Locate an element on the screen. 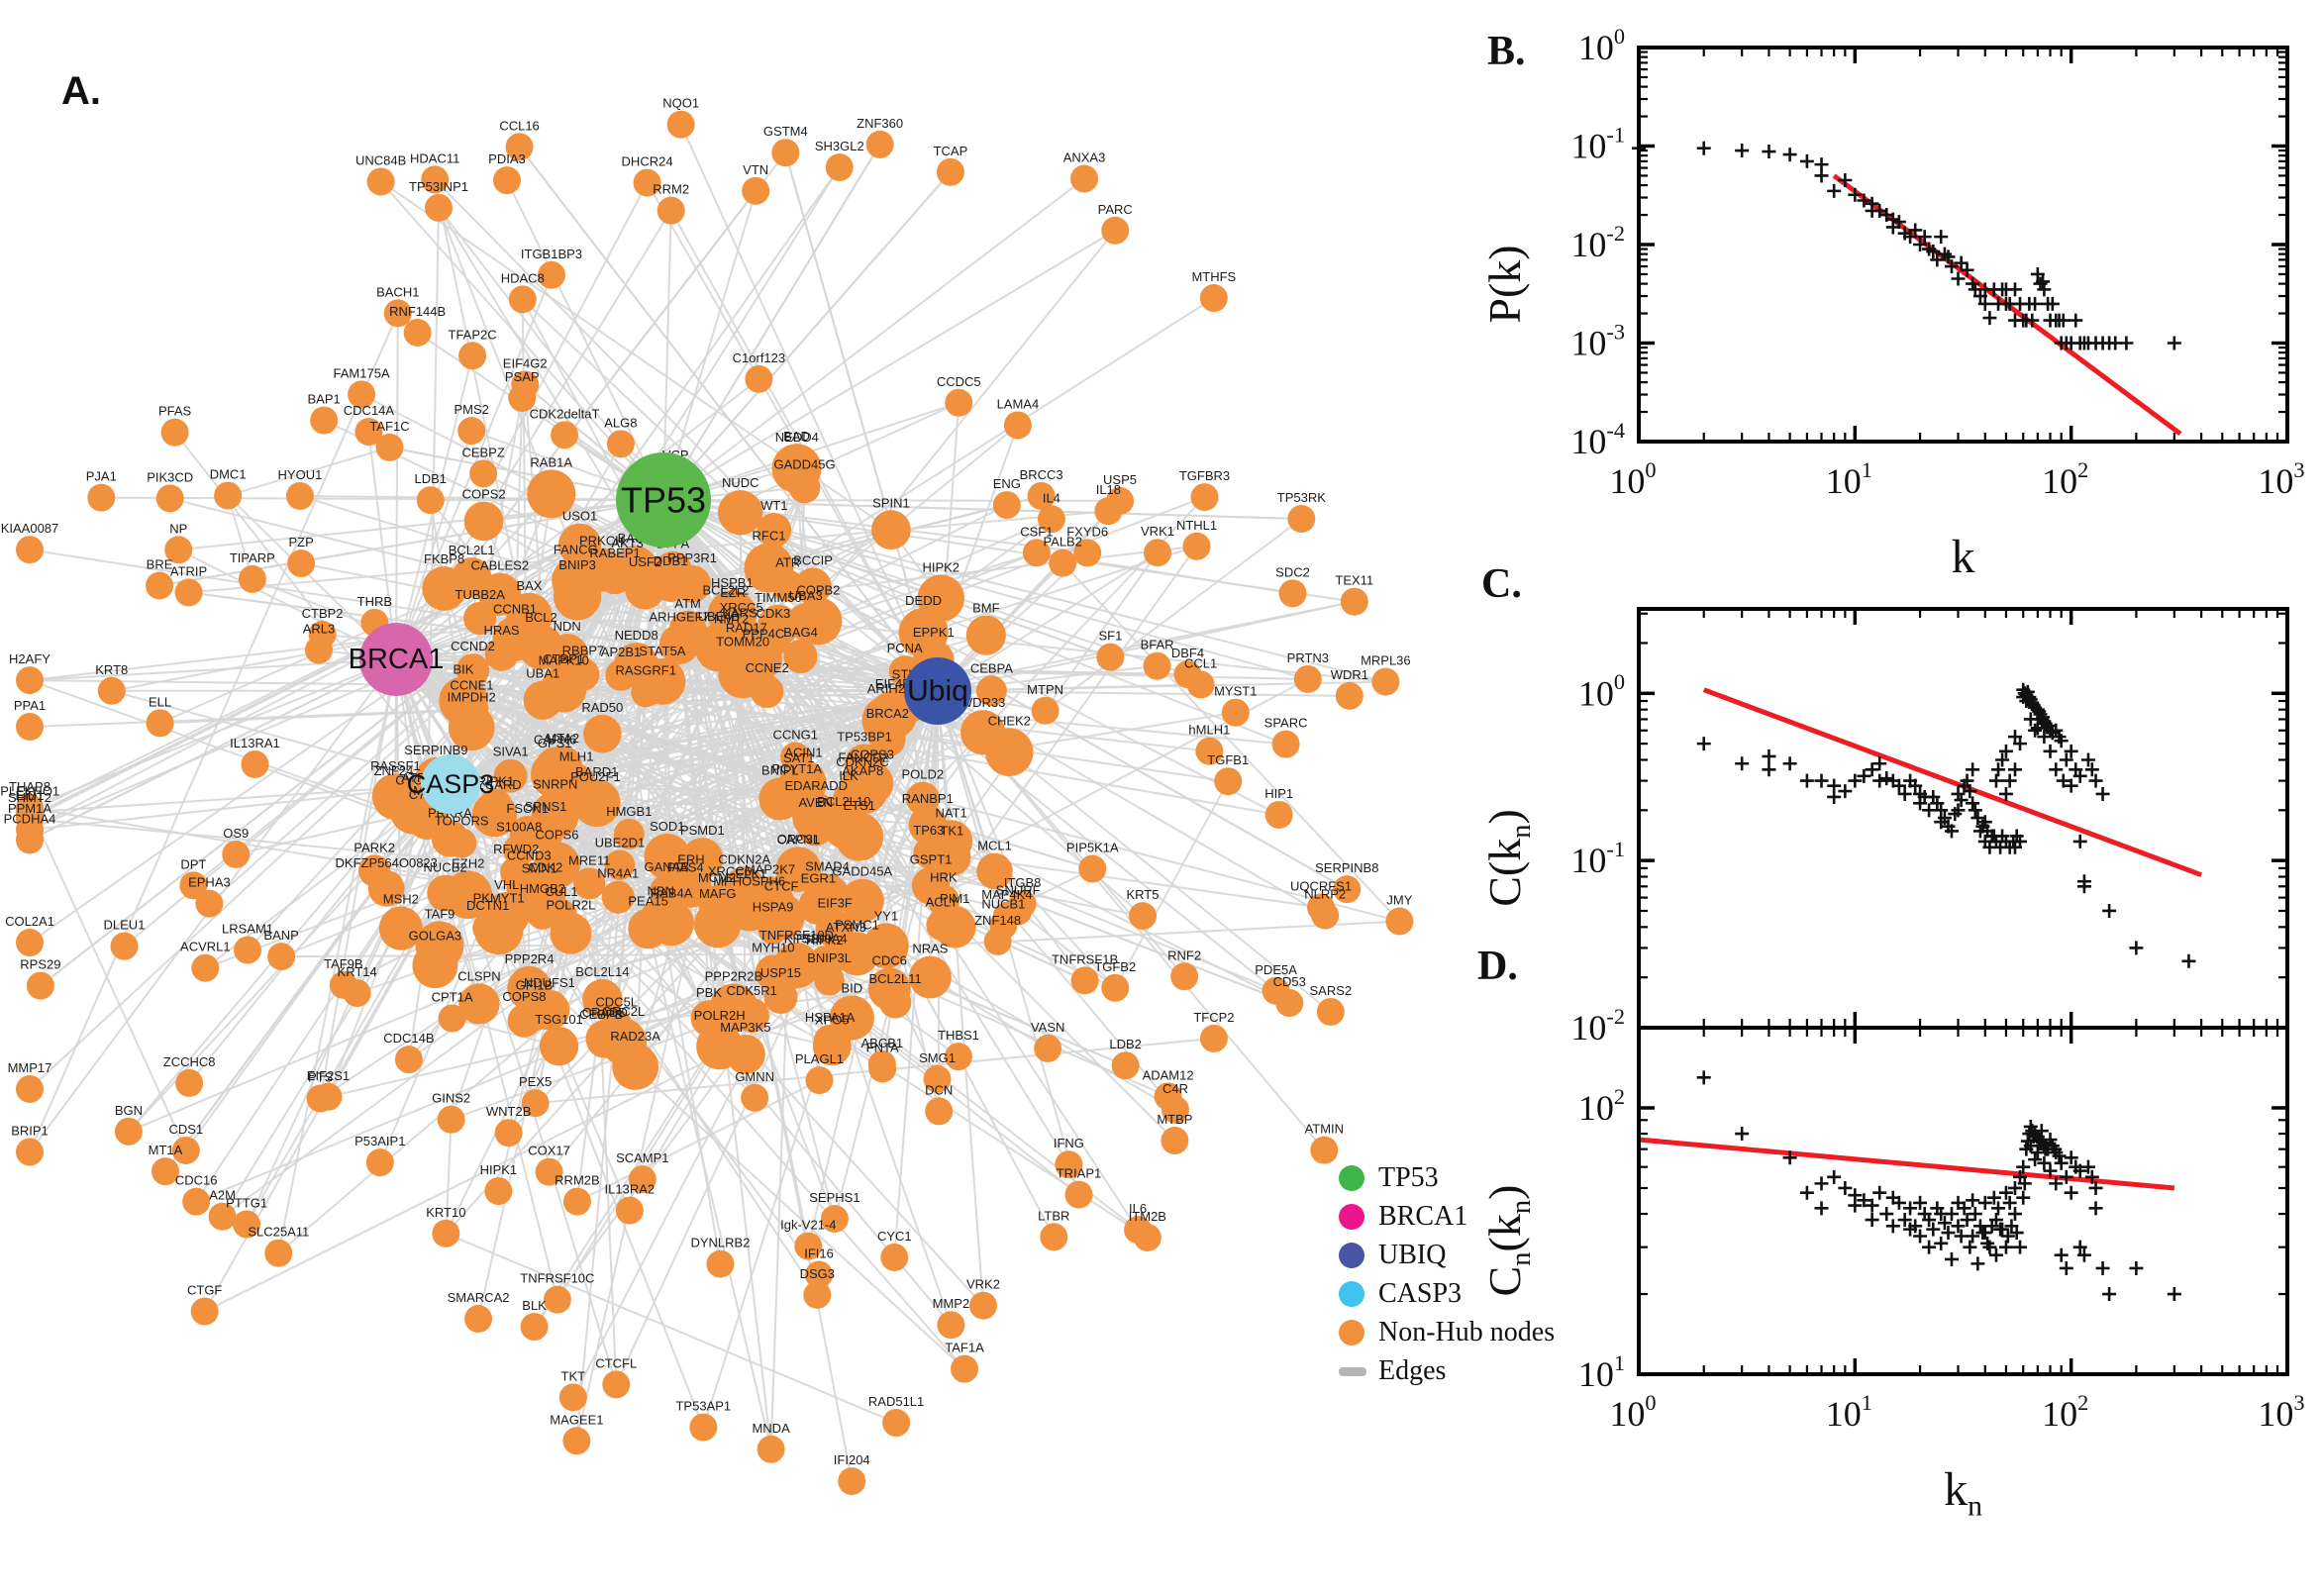 This screenshot has width=2323, height=1596. node-label: SPARC is located at coordinates (1286, 723).